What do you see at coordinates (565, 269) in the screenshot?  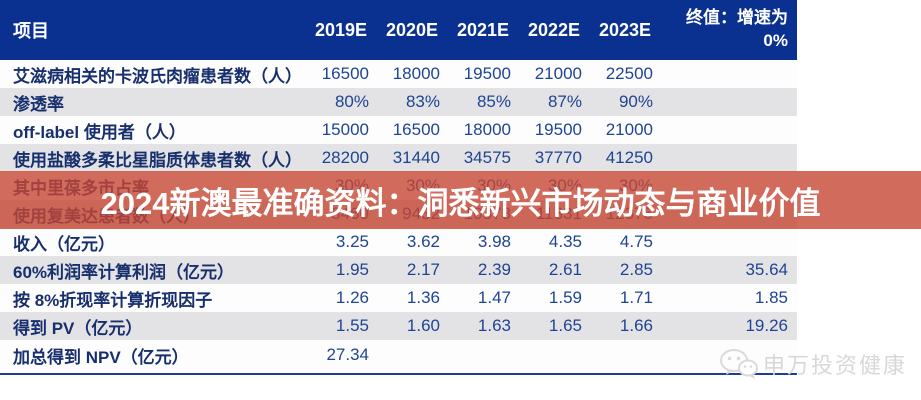 I see `cell-value: 2.61` at bounding box center [565, 269].